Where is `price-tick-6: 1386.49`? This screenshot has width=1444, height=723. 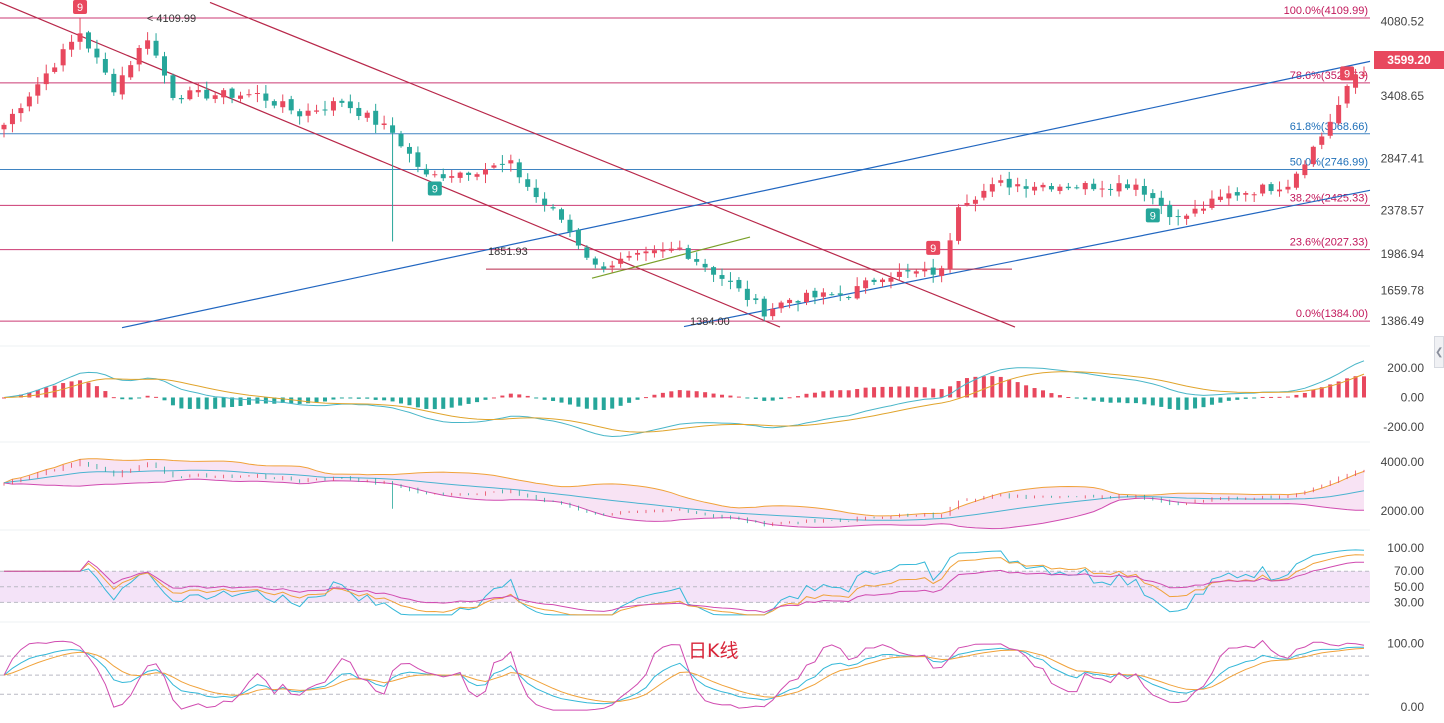
price-tick-6: 1386.49 is located at coordinates (1403, 321).